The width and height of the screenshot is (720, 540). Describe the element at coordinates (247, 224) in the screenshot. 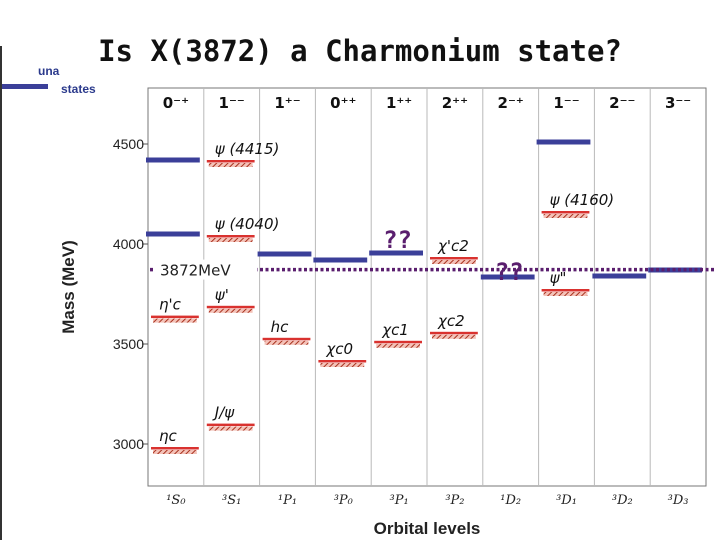

I see `state-label: ψ (4040)` at that location.